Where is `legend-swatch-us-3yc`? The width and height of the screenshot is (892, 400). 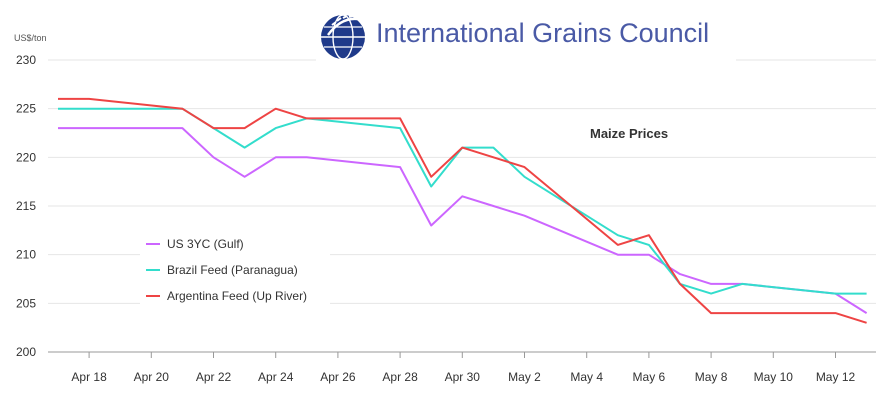 legend-swatch-us-3yc is located at coordinates (153, 244).